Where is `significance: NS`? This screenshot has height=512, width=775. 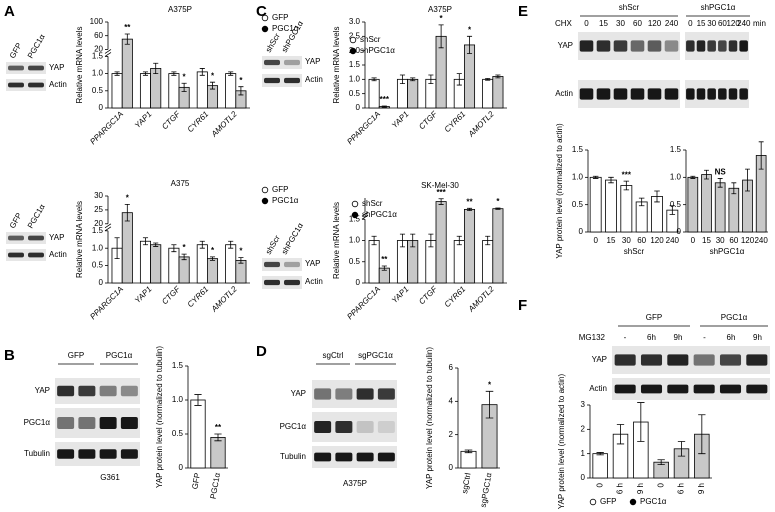 significance: NS is located at coordinates (721, 172).